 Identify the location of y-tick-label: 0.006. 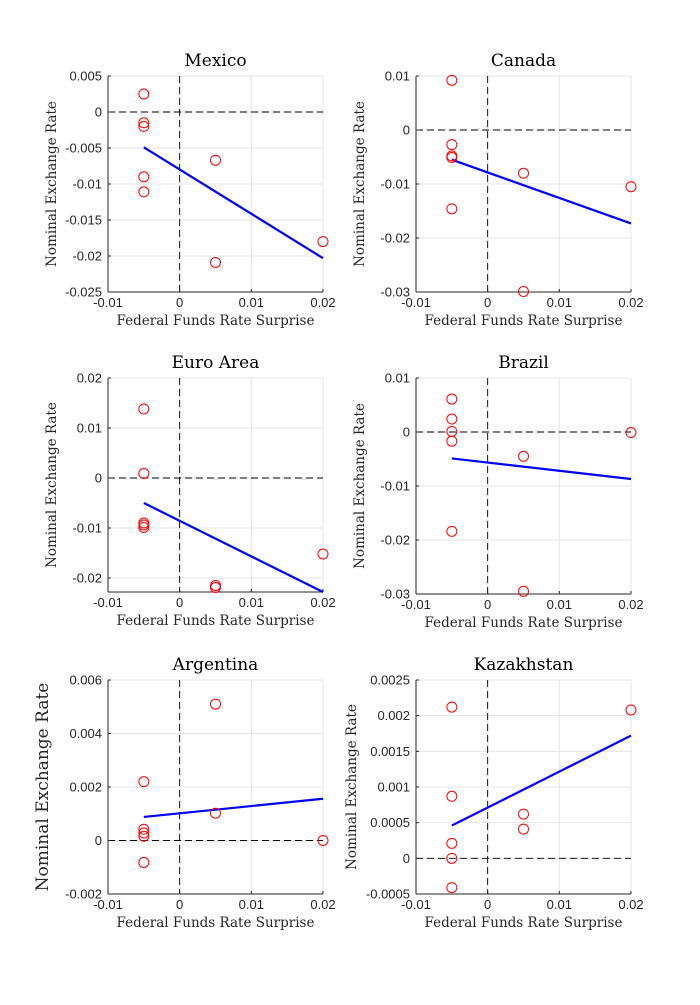
(85, 680).